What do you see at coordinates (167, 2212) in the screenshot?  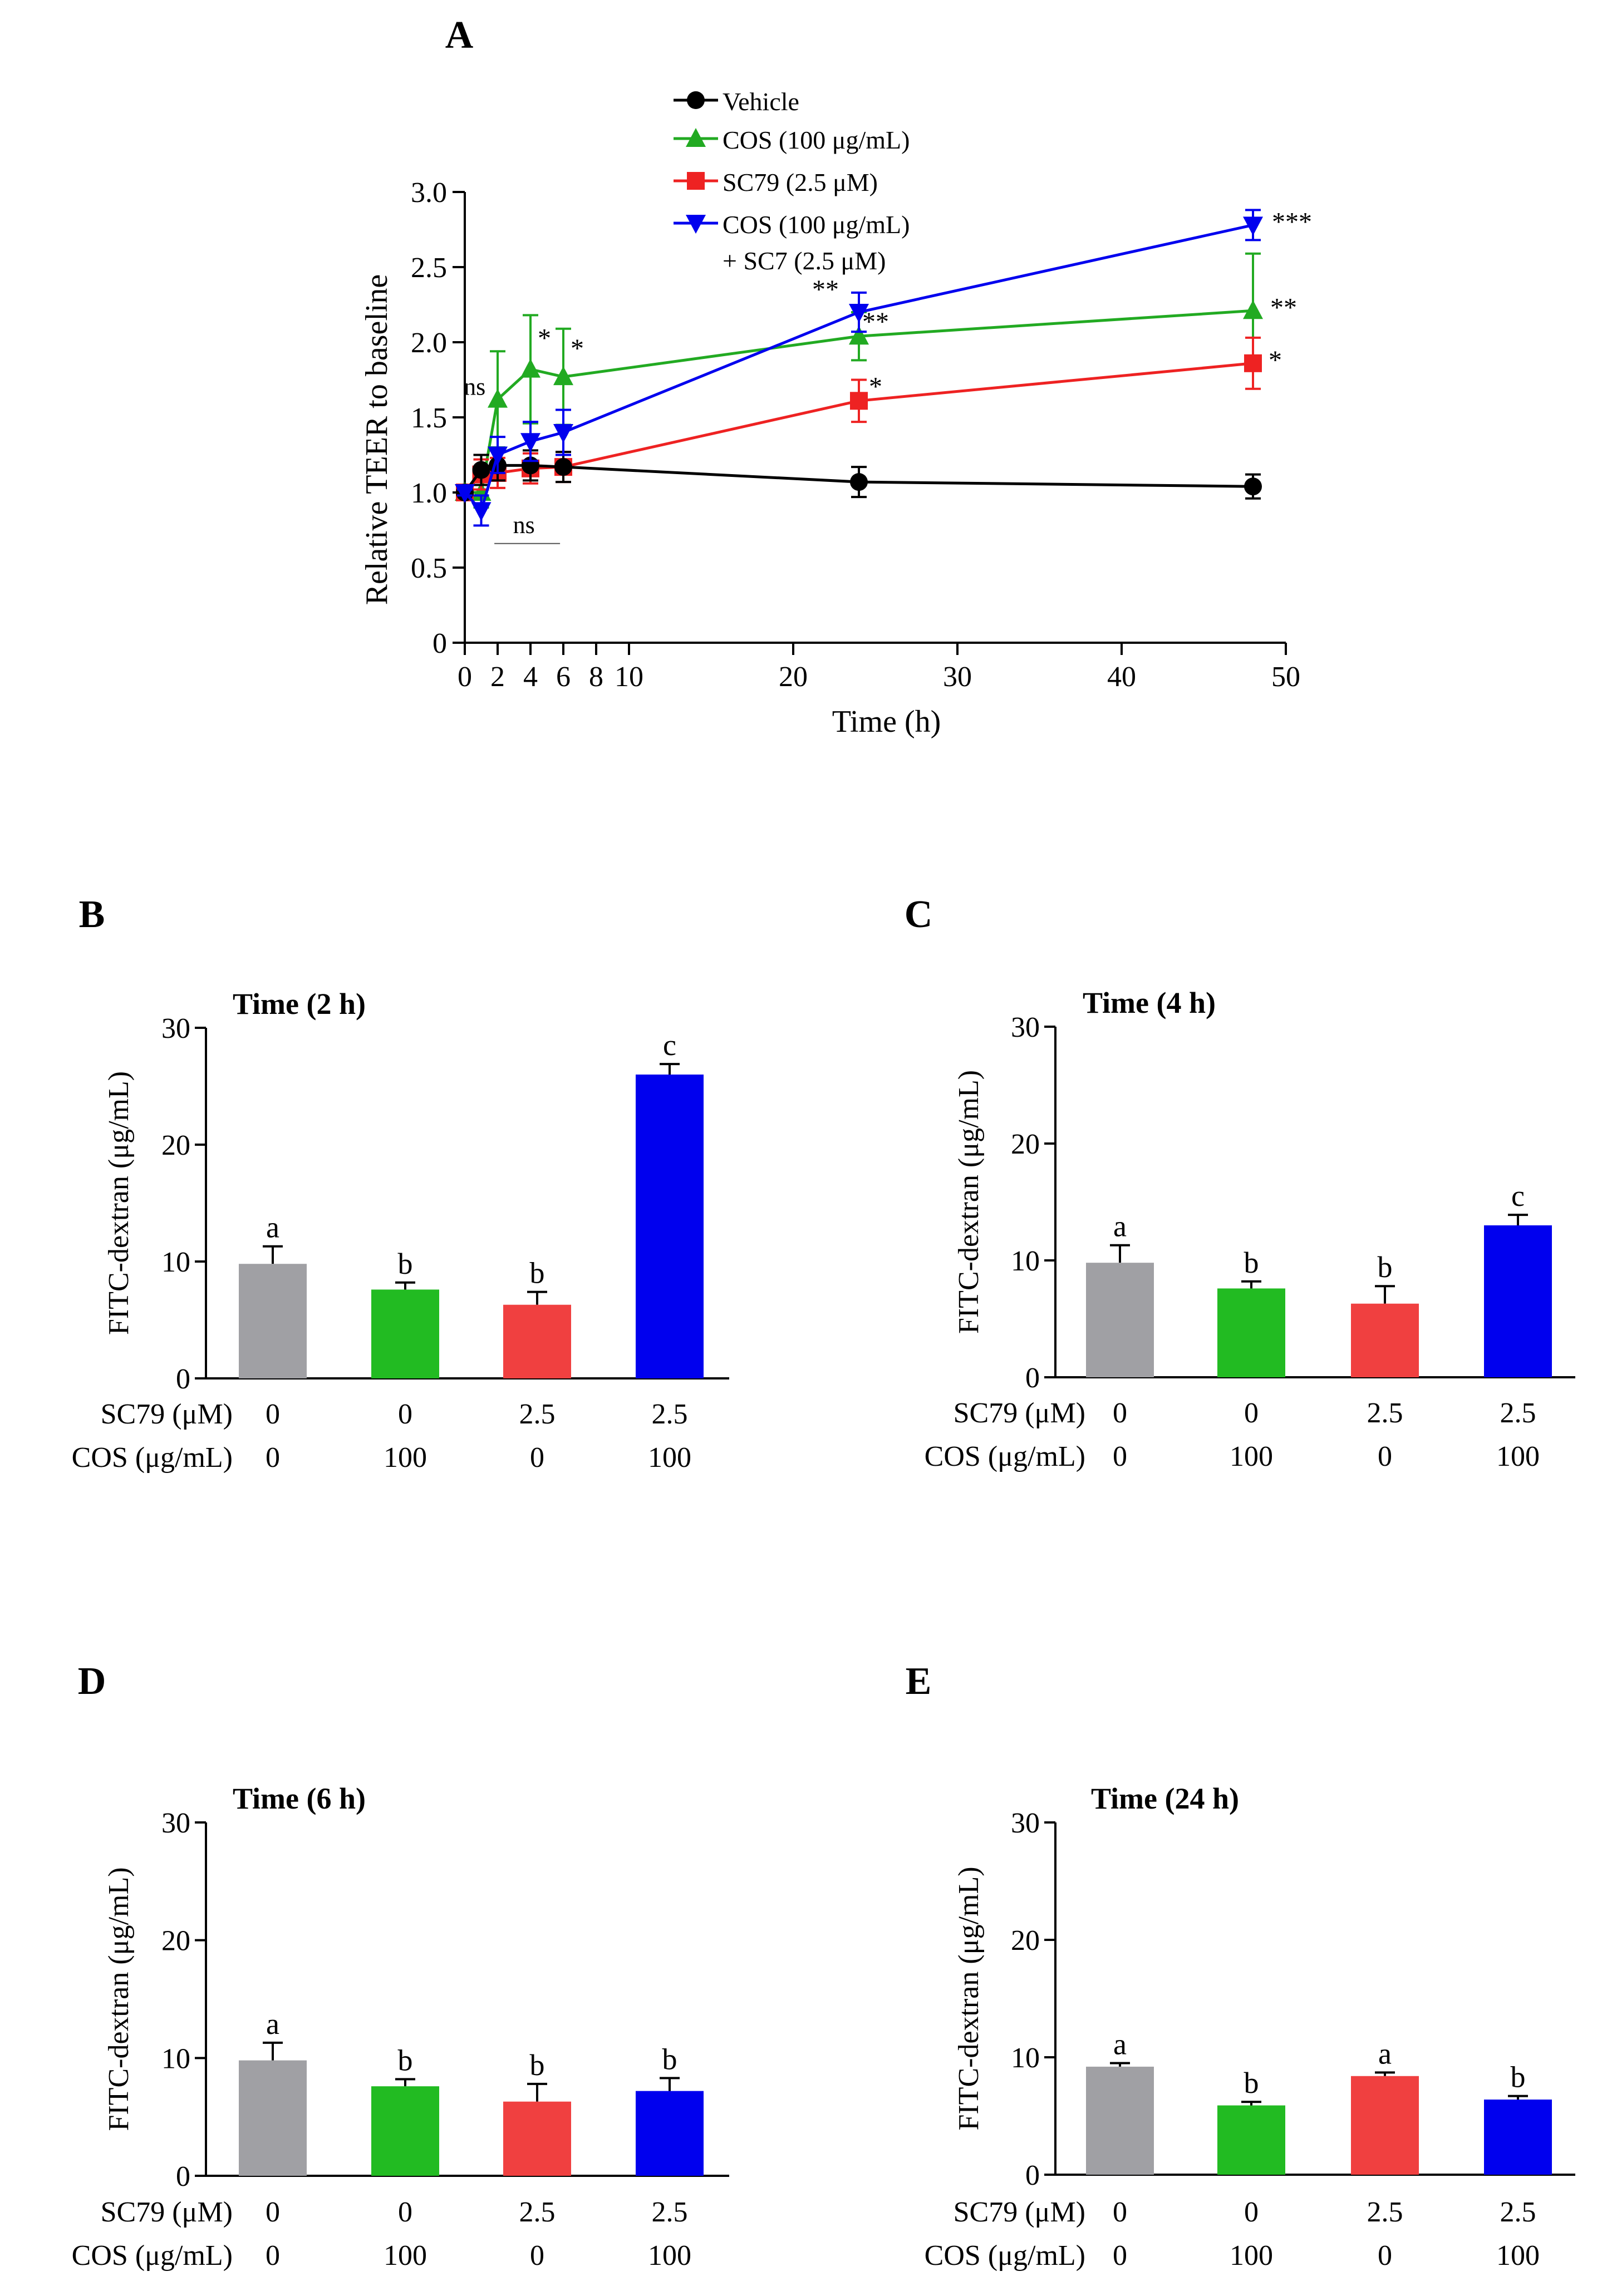 I see `d-sc79-row-label: SC79 (μM)` at bounding box center [167, 2212].